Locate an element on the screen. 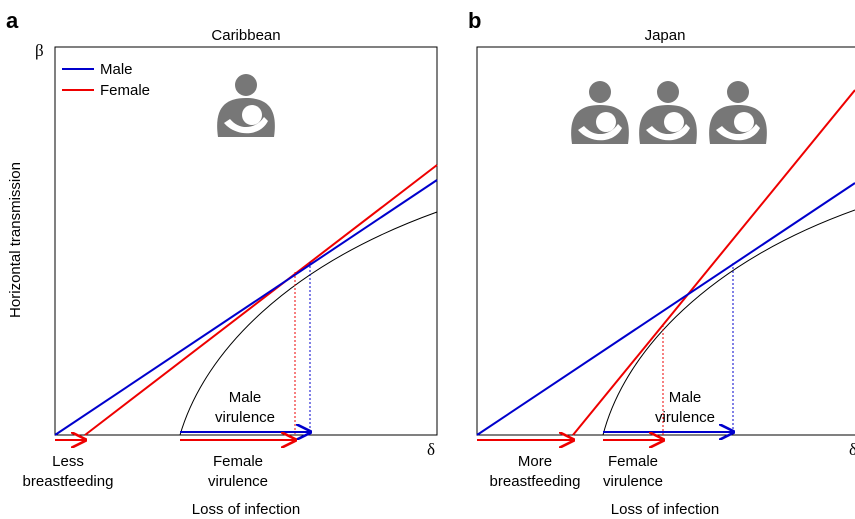 The height and width of the screenshot is (519, 855). panel-letter: b is located at coordinates (474, 20).